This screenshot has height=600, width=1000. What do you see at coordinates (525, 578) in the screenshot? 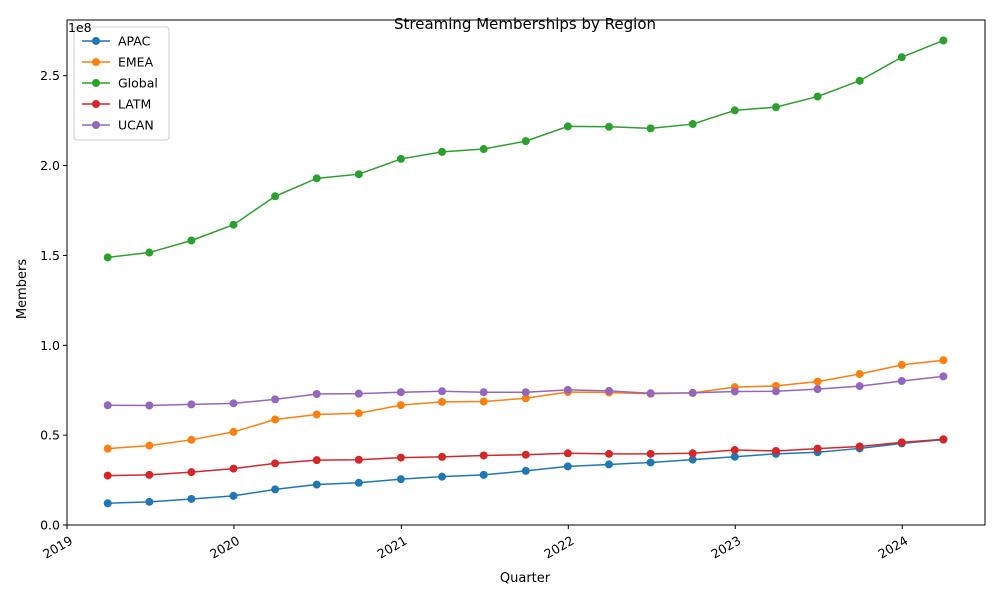
I see `x-axis-label: Quarter` at bounding box center [525, 578].